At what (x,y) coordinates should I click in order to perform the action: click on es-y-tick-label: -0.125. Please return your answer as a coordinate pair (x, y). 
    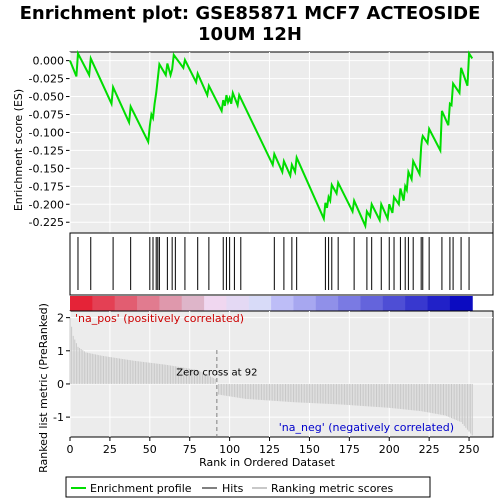
    Looking at the image, I should click on (46, 150).